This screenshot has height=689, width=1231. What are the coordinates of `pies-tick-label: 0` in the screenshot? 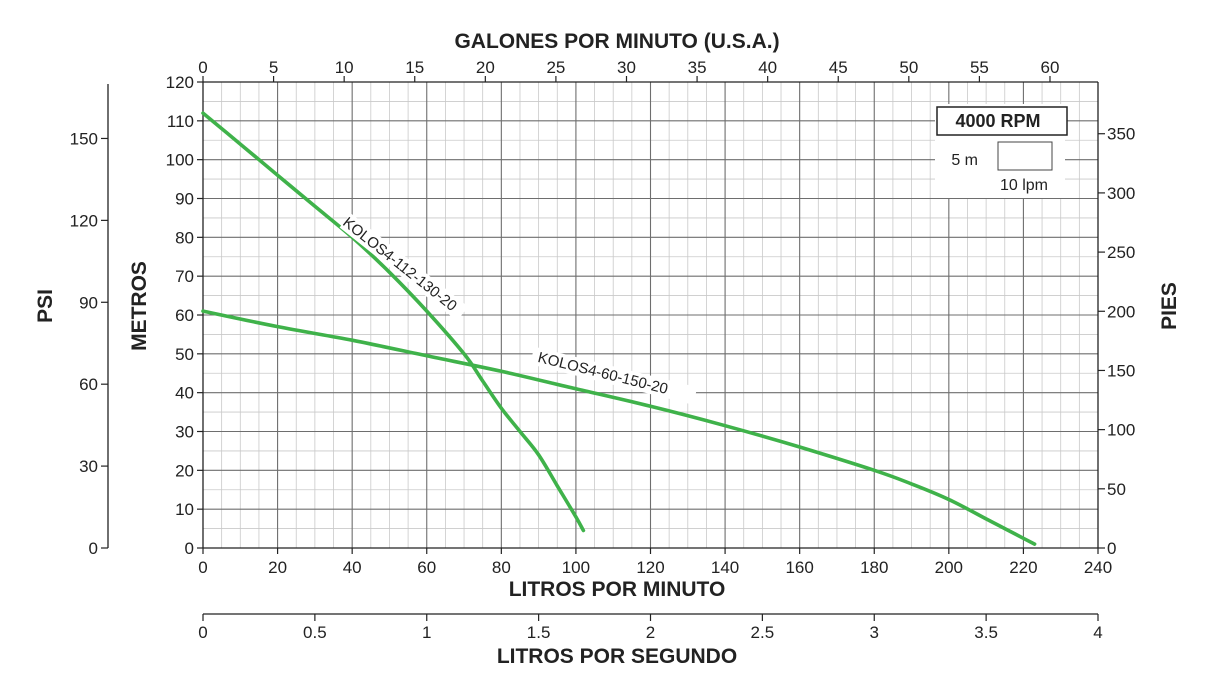 It's located at (1111, 548).